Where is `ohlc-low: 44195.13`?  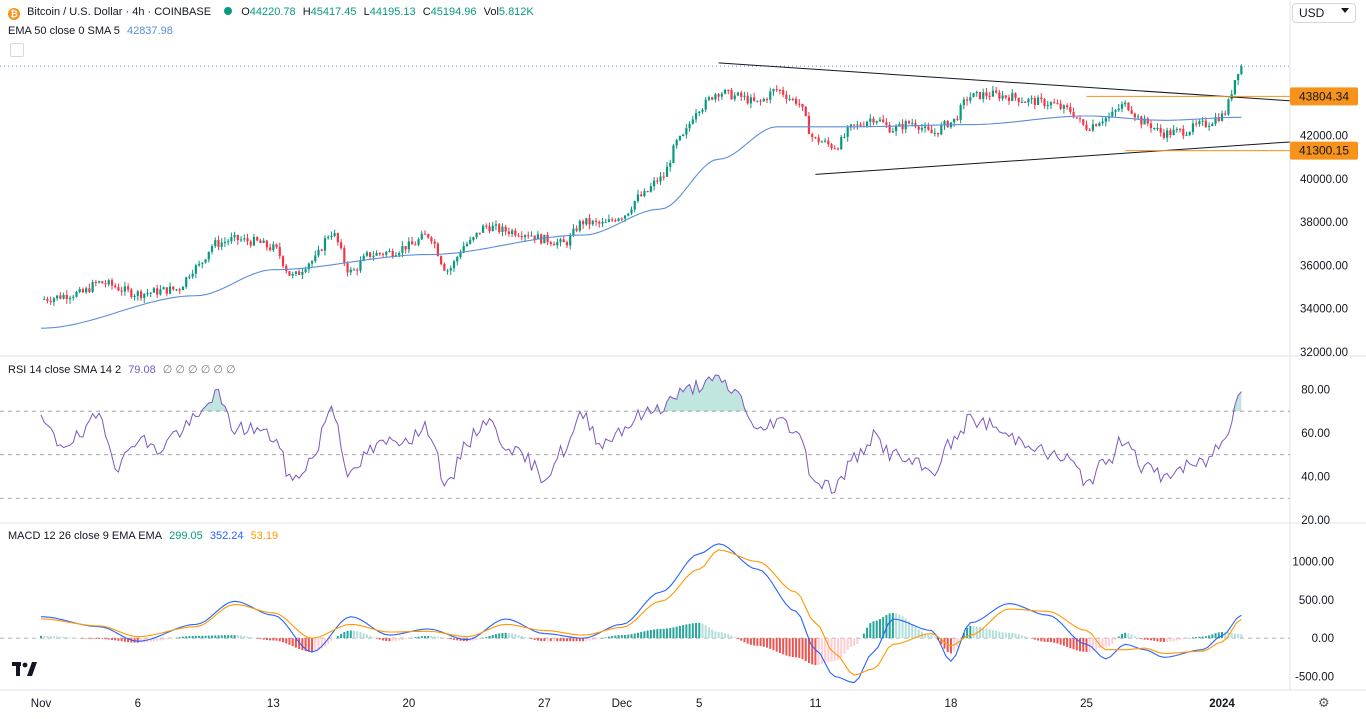
ohlc-low: 44195.13 is located at coordinates (392, 12).